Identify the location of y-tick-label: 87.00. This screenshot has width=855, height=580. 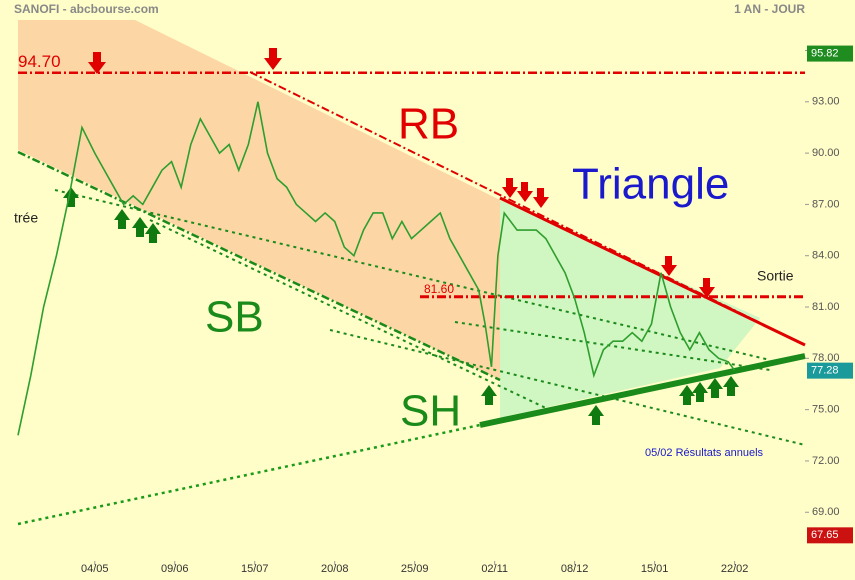
(826, 204).